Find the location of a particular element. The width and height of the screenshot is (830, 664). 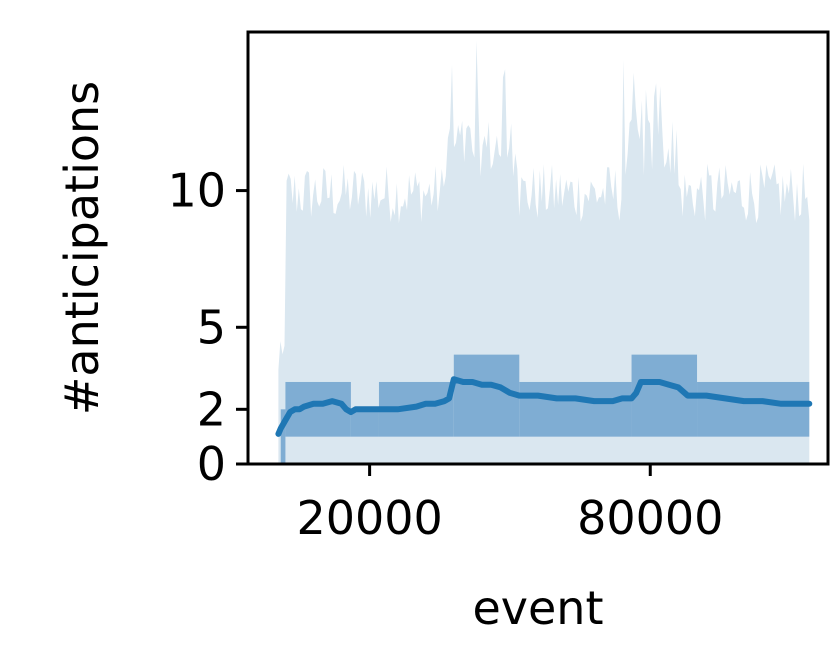

y-axis-label: #anticipations is located at coordinates (82, 248).